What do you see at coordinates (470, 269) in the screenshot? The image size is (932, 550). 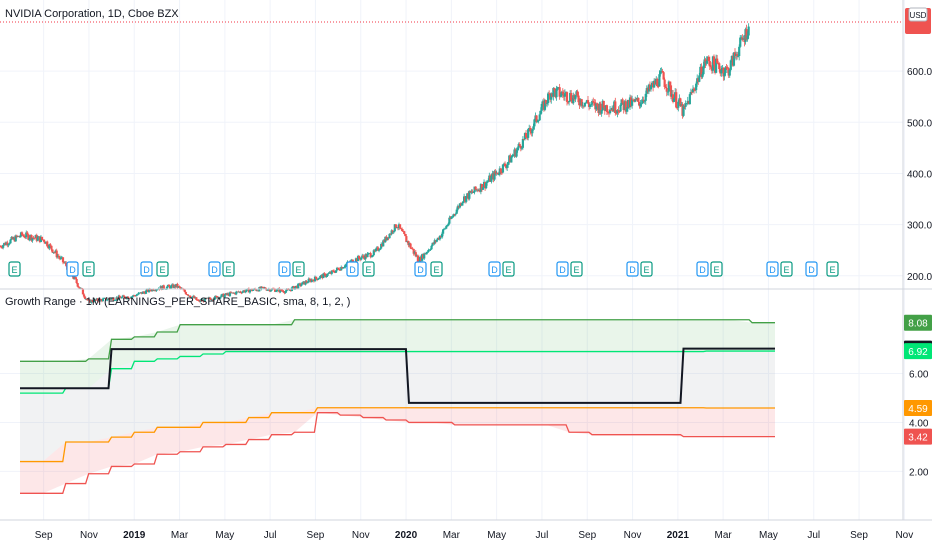 I see `event-markers: EDEDEDEDEDEDEDEDEDEDEDEDEDSE` at bounding box center [470, 269].